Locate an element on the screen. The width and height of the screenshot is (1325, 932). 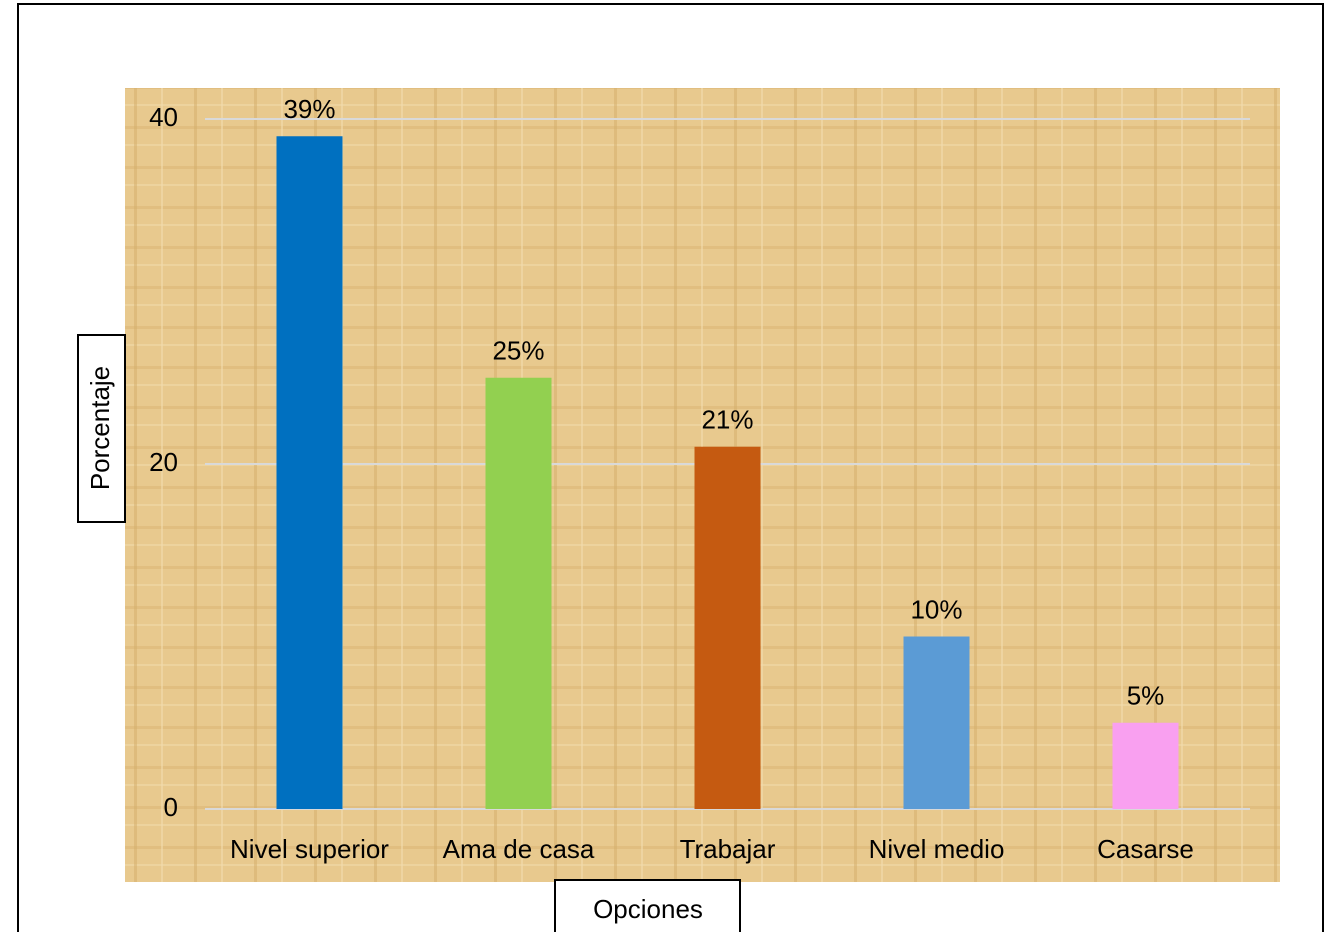
data-label: 5% is located at coordinates (1146, 696).